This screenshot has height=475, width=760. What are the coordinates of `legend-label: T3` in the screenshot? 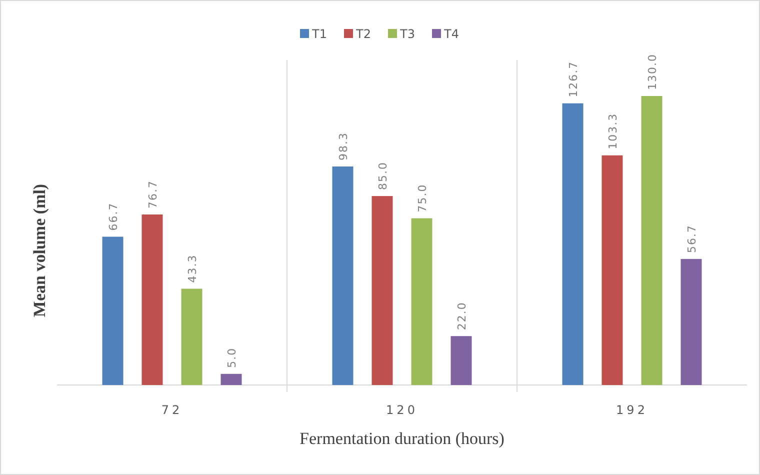 It's located at (407, 34).